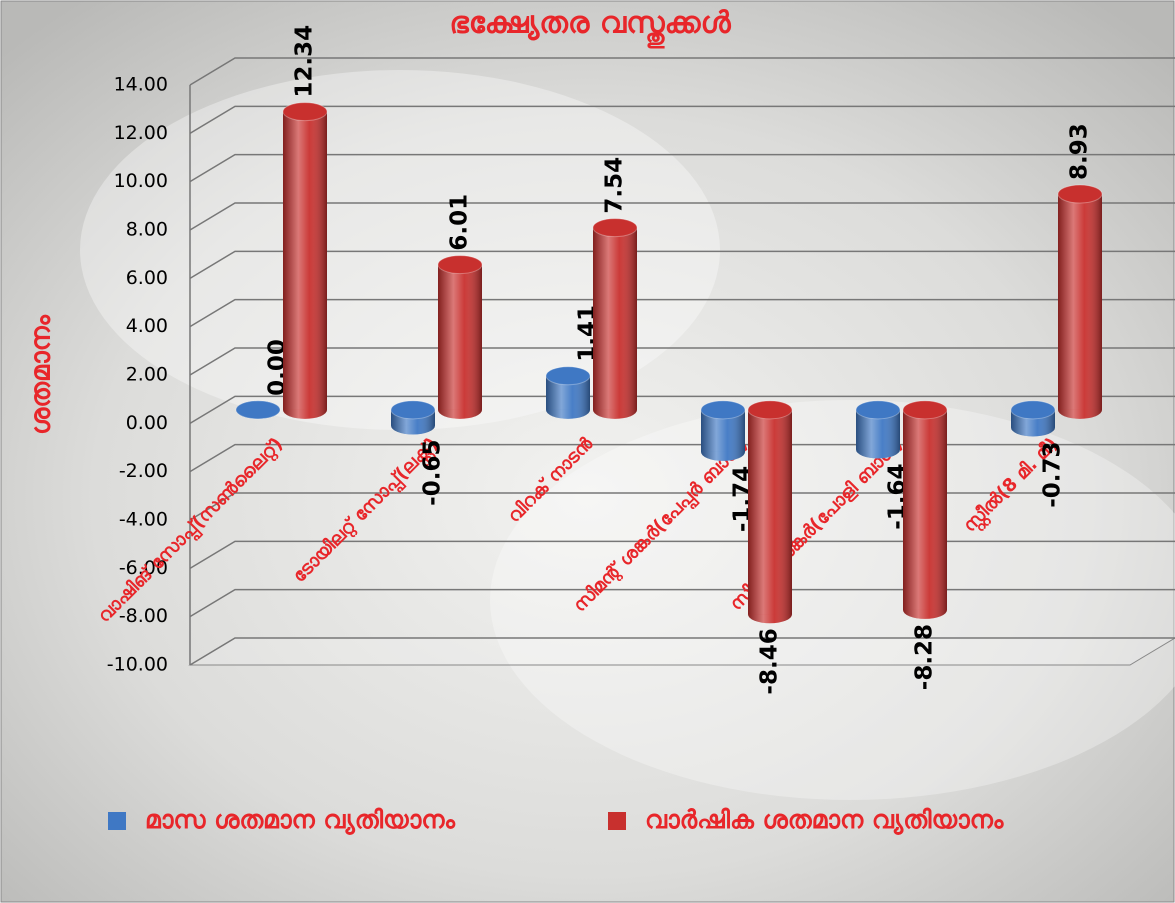  Describe the element at coordinates (300, 820) in the screenshot. I see `legend-label: മാസ ശതമാന വ്യതിയാനം` at that location.